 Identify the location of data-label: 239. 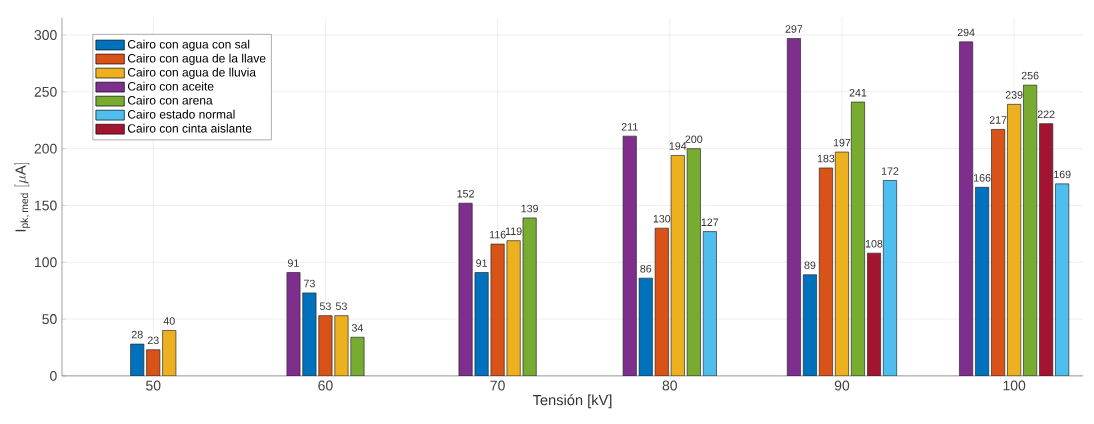
(1014, 95).